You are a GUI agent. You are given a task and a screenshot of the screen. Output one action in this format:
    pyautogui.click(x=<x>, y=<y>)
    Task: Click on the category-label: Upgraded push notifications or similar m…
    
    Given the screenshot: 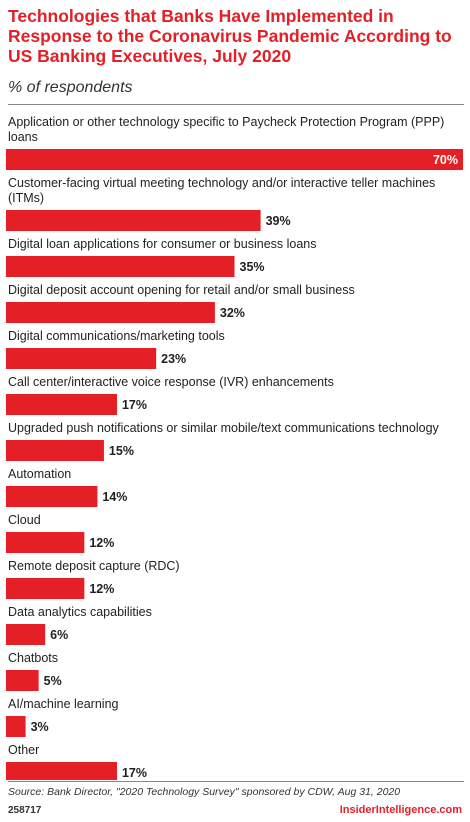 What is the action you would take?
    pyautogui.click(x=224, y=428)
    